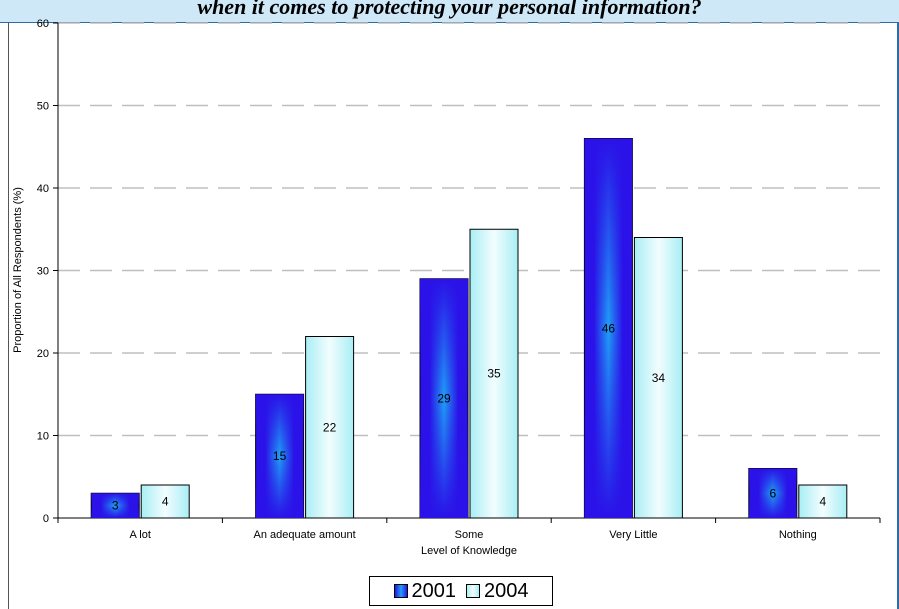 This screenshot has width=899, height=609. I want to click on legend-swatch-2001, so click(400, 591).